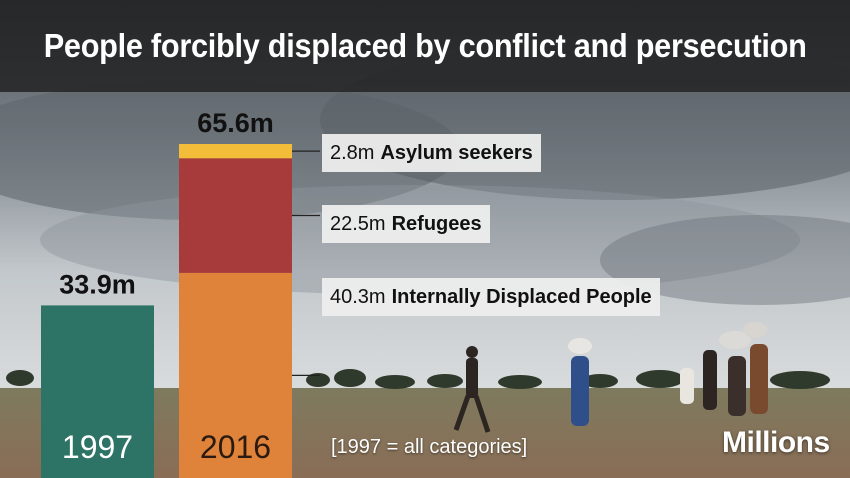  Describe the element at coordinates (97, 391) in the screenshot. I see `bar-1997-segment-all-categories` at that location.